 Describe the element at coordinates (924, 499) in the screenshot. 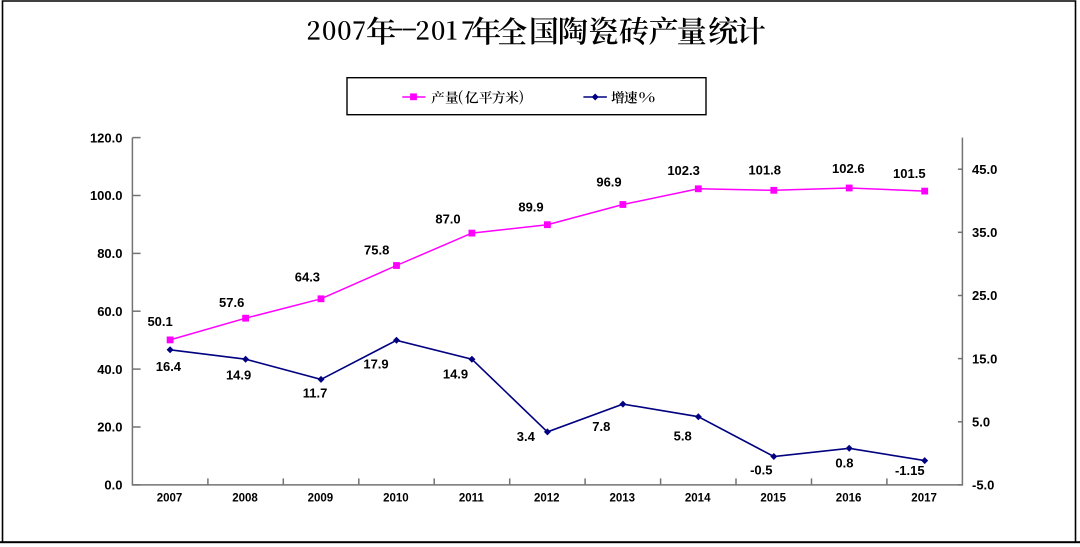

I see `svg-text: 2017` at that location.